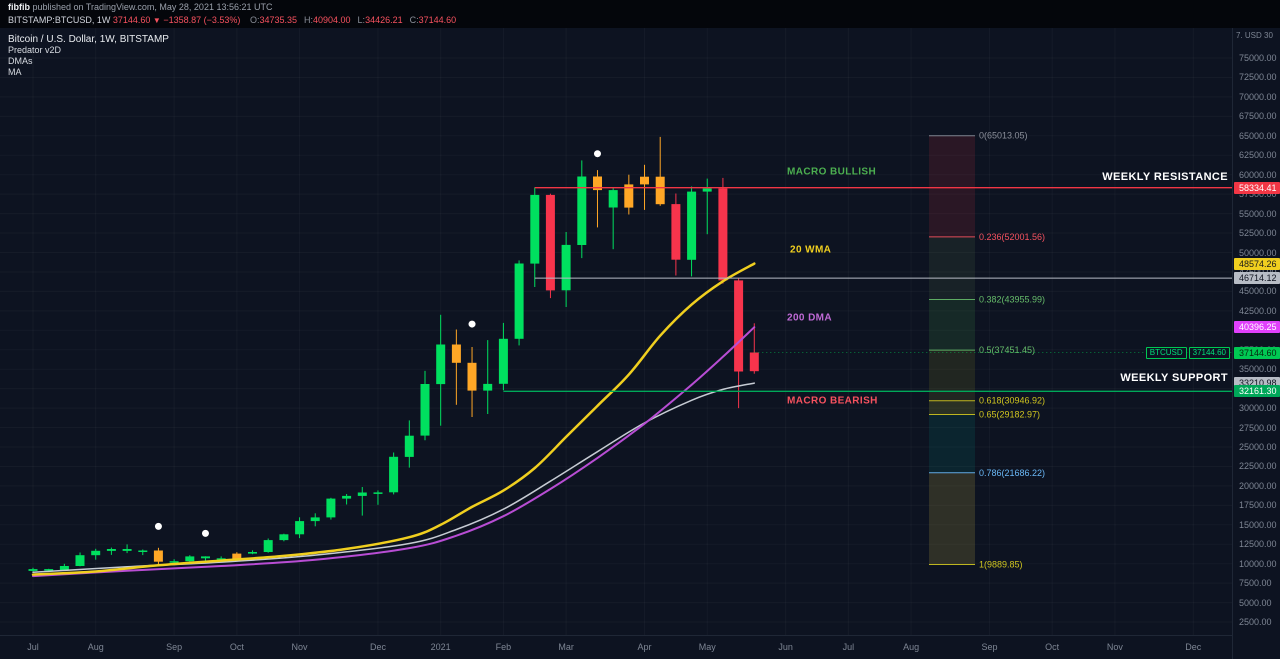  What do you see at coordinates (1258, 485) in the screenshot?
I see `price-tick: 20000.00` at bounding box center [1258, 485].